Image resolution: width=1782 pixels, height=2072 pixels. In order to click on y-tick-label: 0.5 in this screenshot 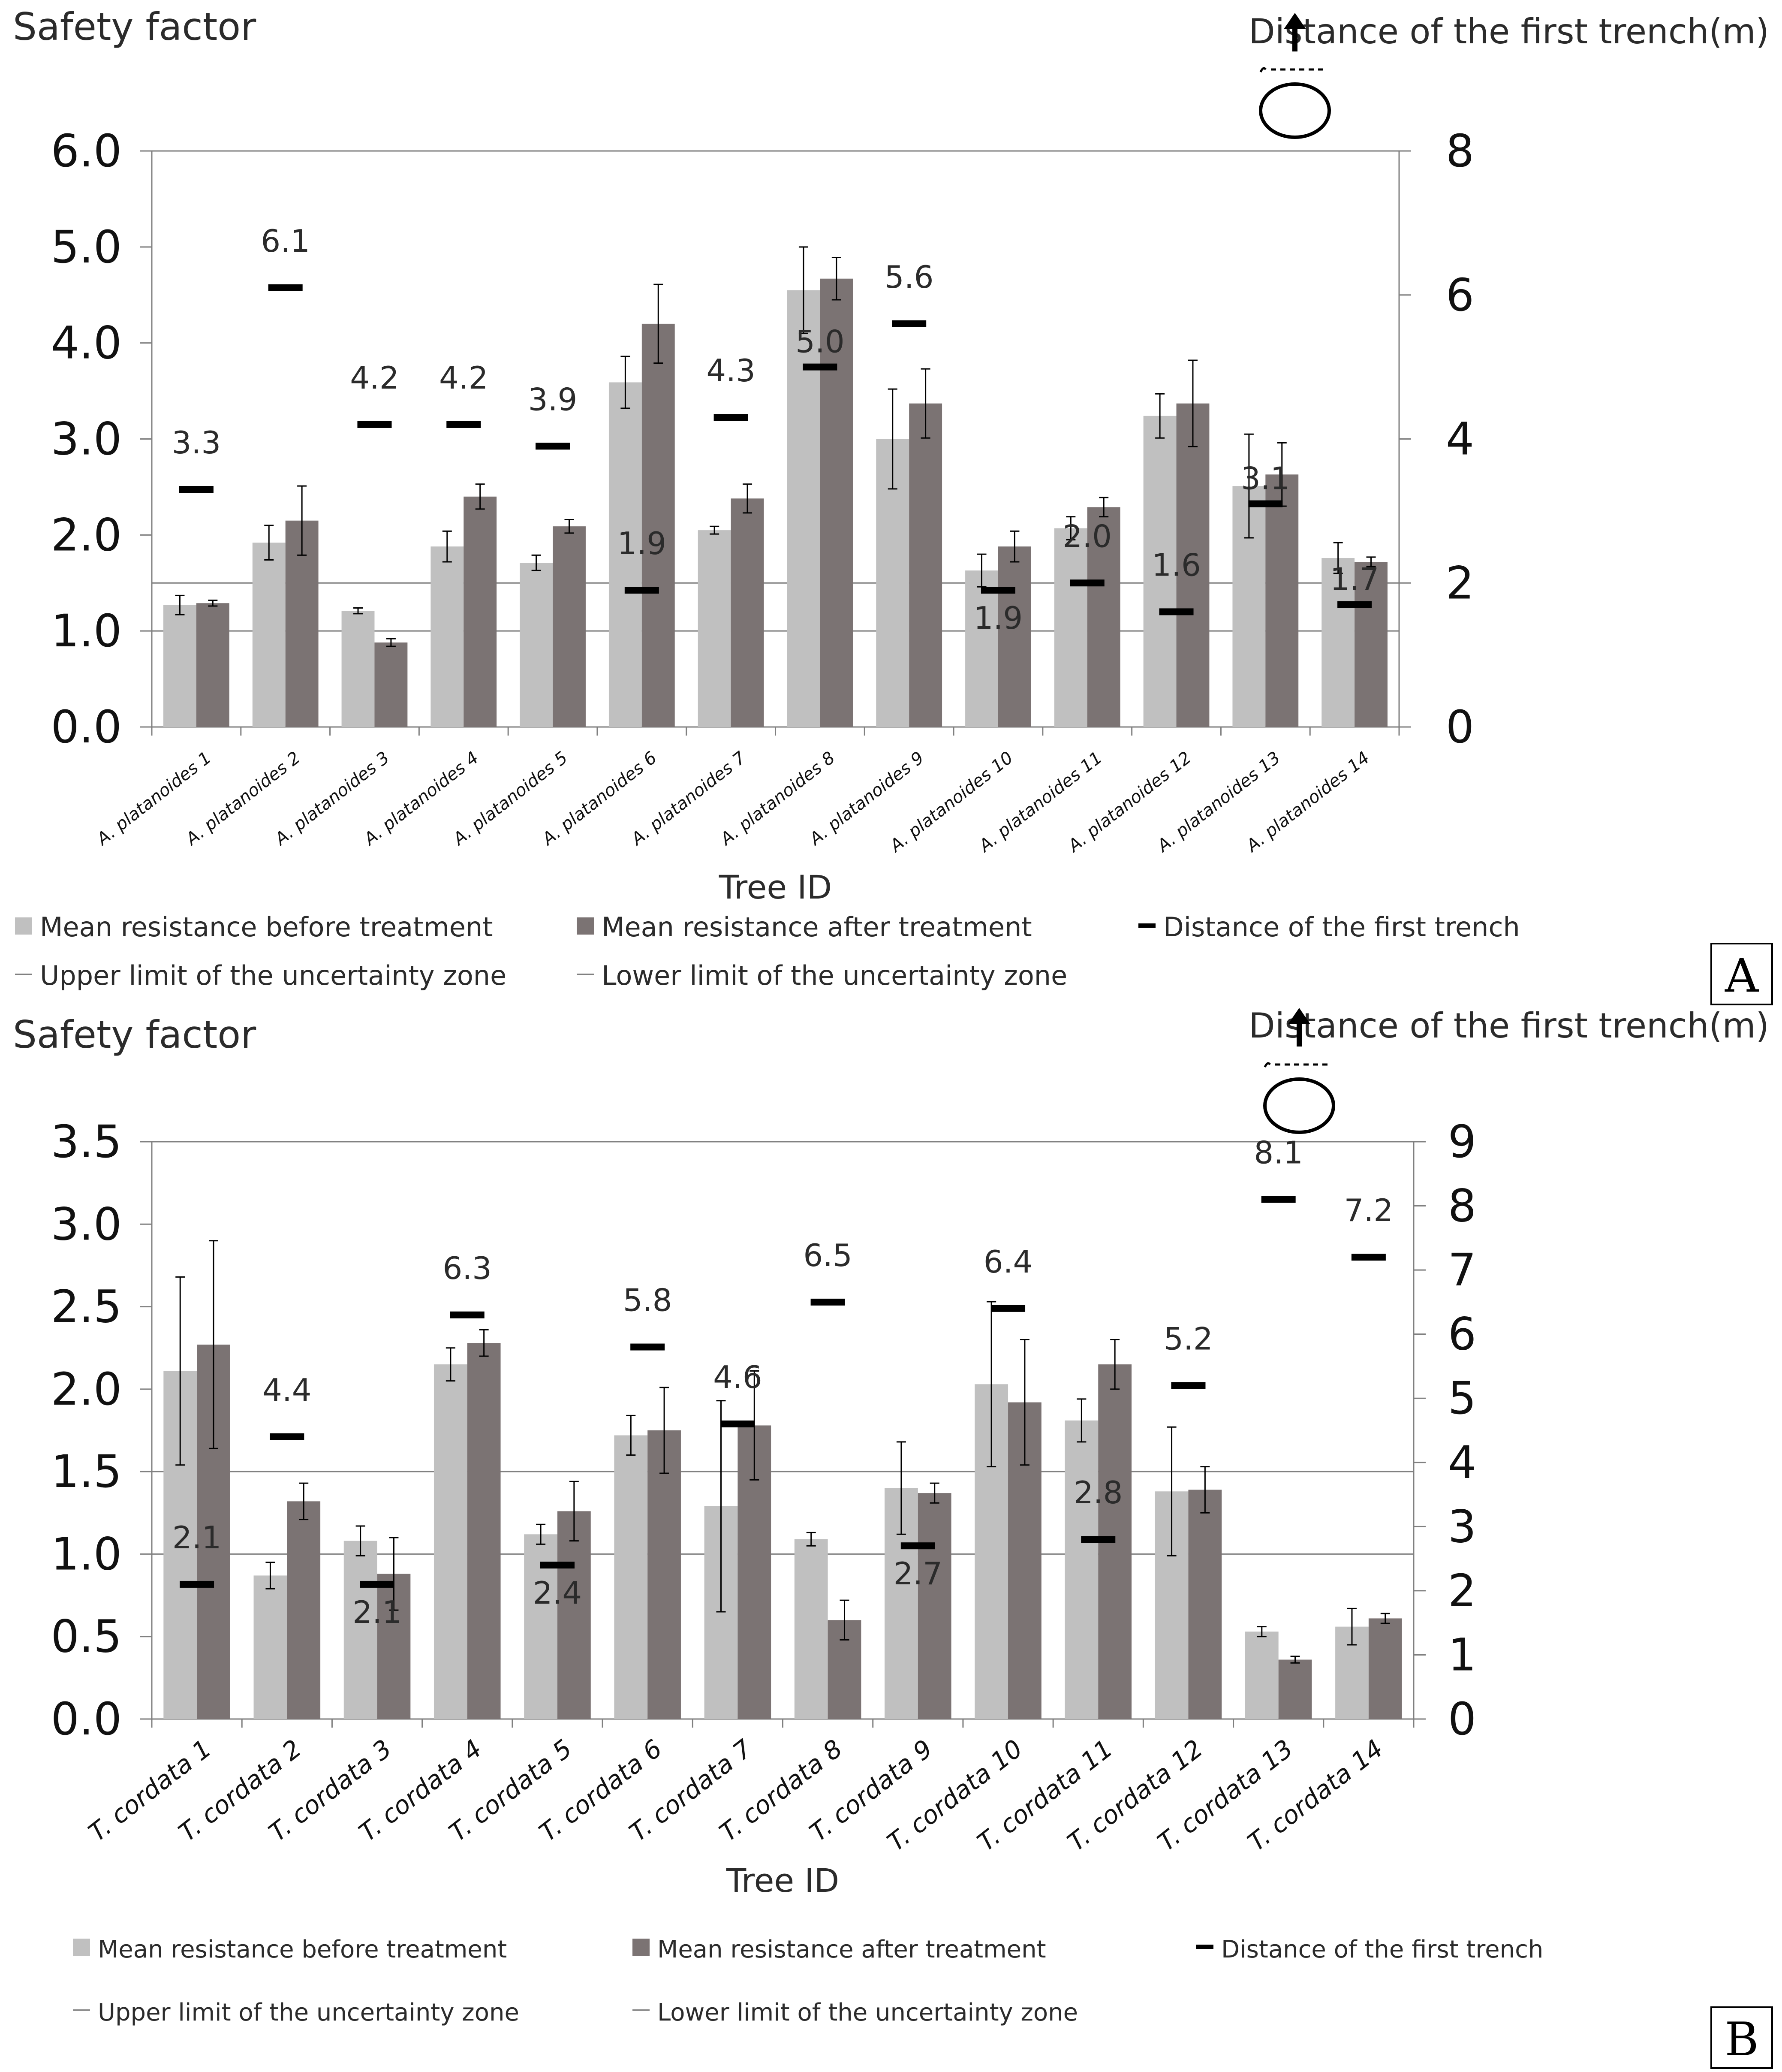, I will do `click(86, 1637)`.